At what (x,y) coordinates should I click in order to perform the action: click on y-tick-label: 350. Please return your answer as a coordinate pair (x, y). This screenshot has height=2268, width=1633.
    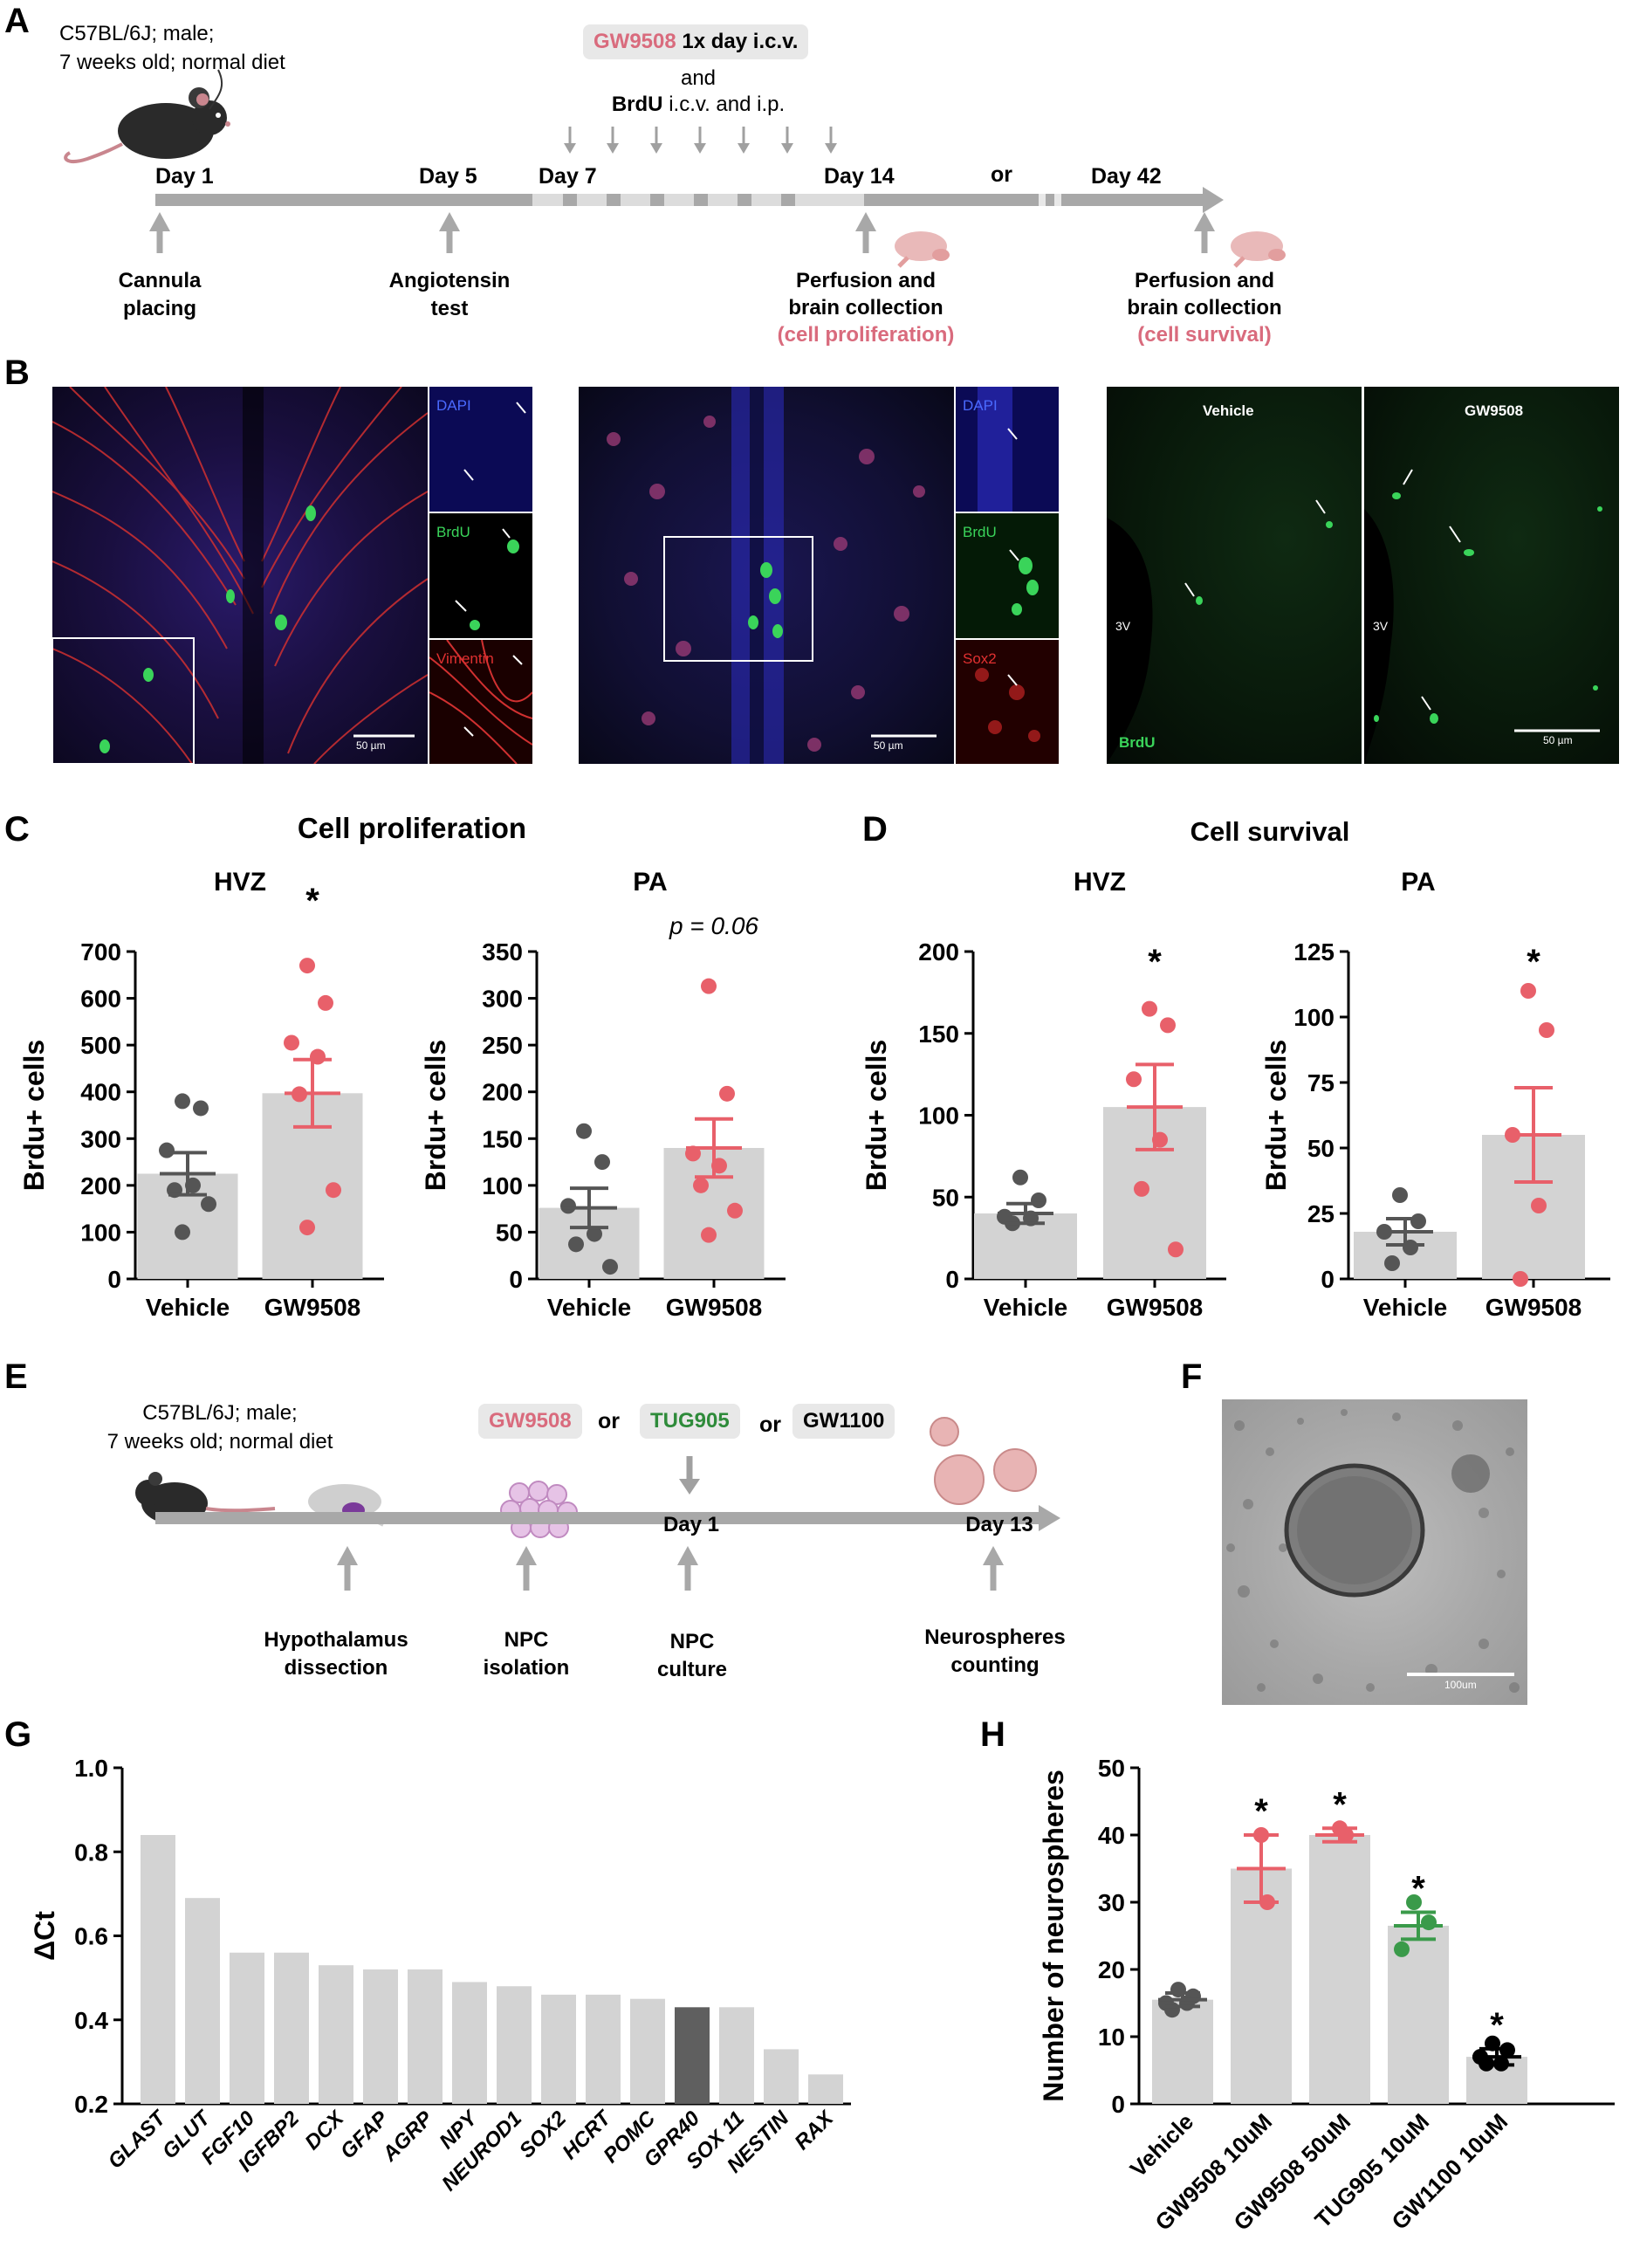
    Looking at the image, I should click on (502, 952).